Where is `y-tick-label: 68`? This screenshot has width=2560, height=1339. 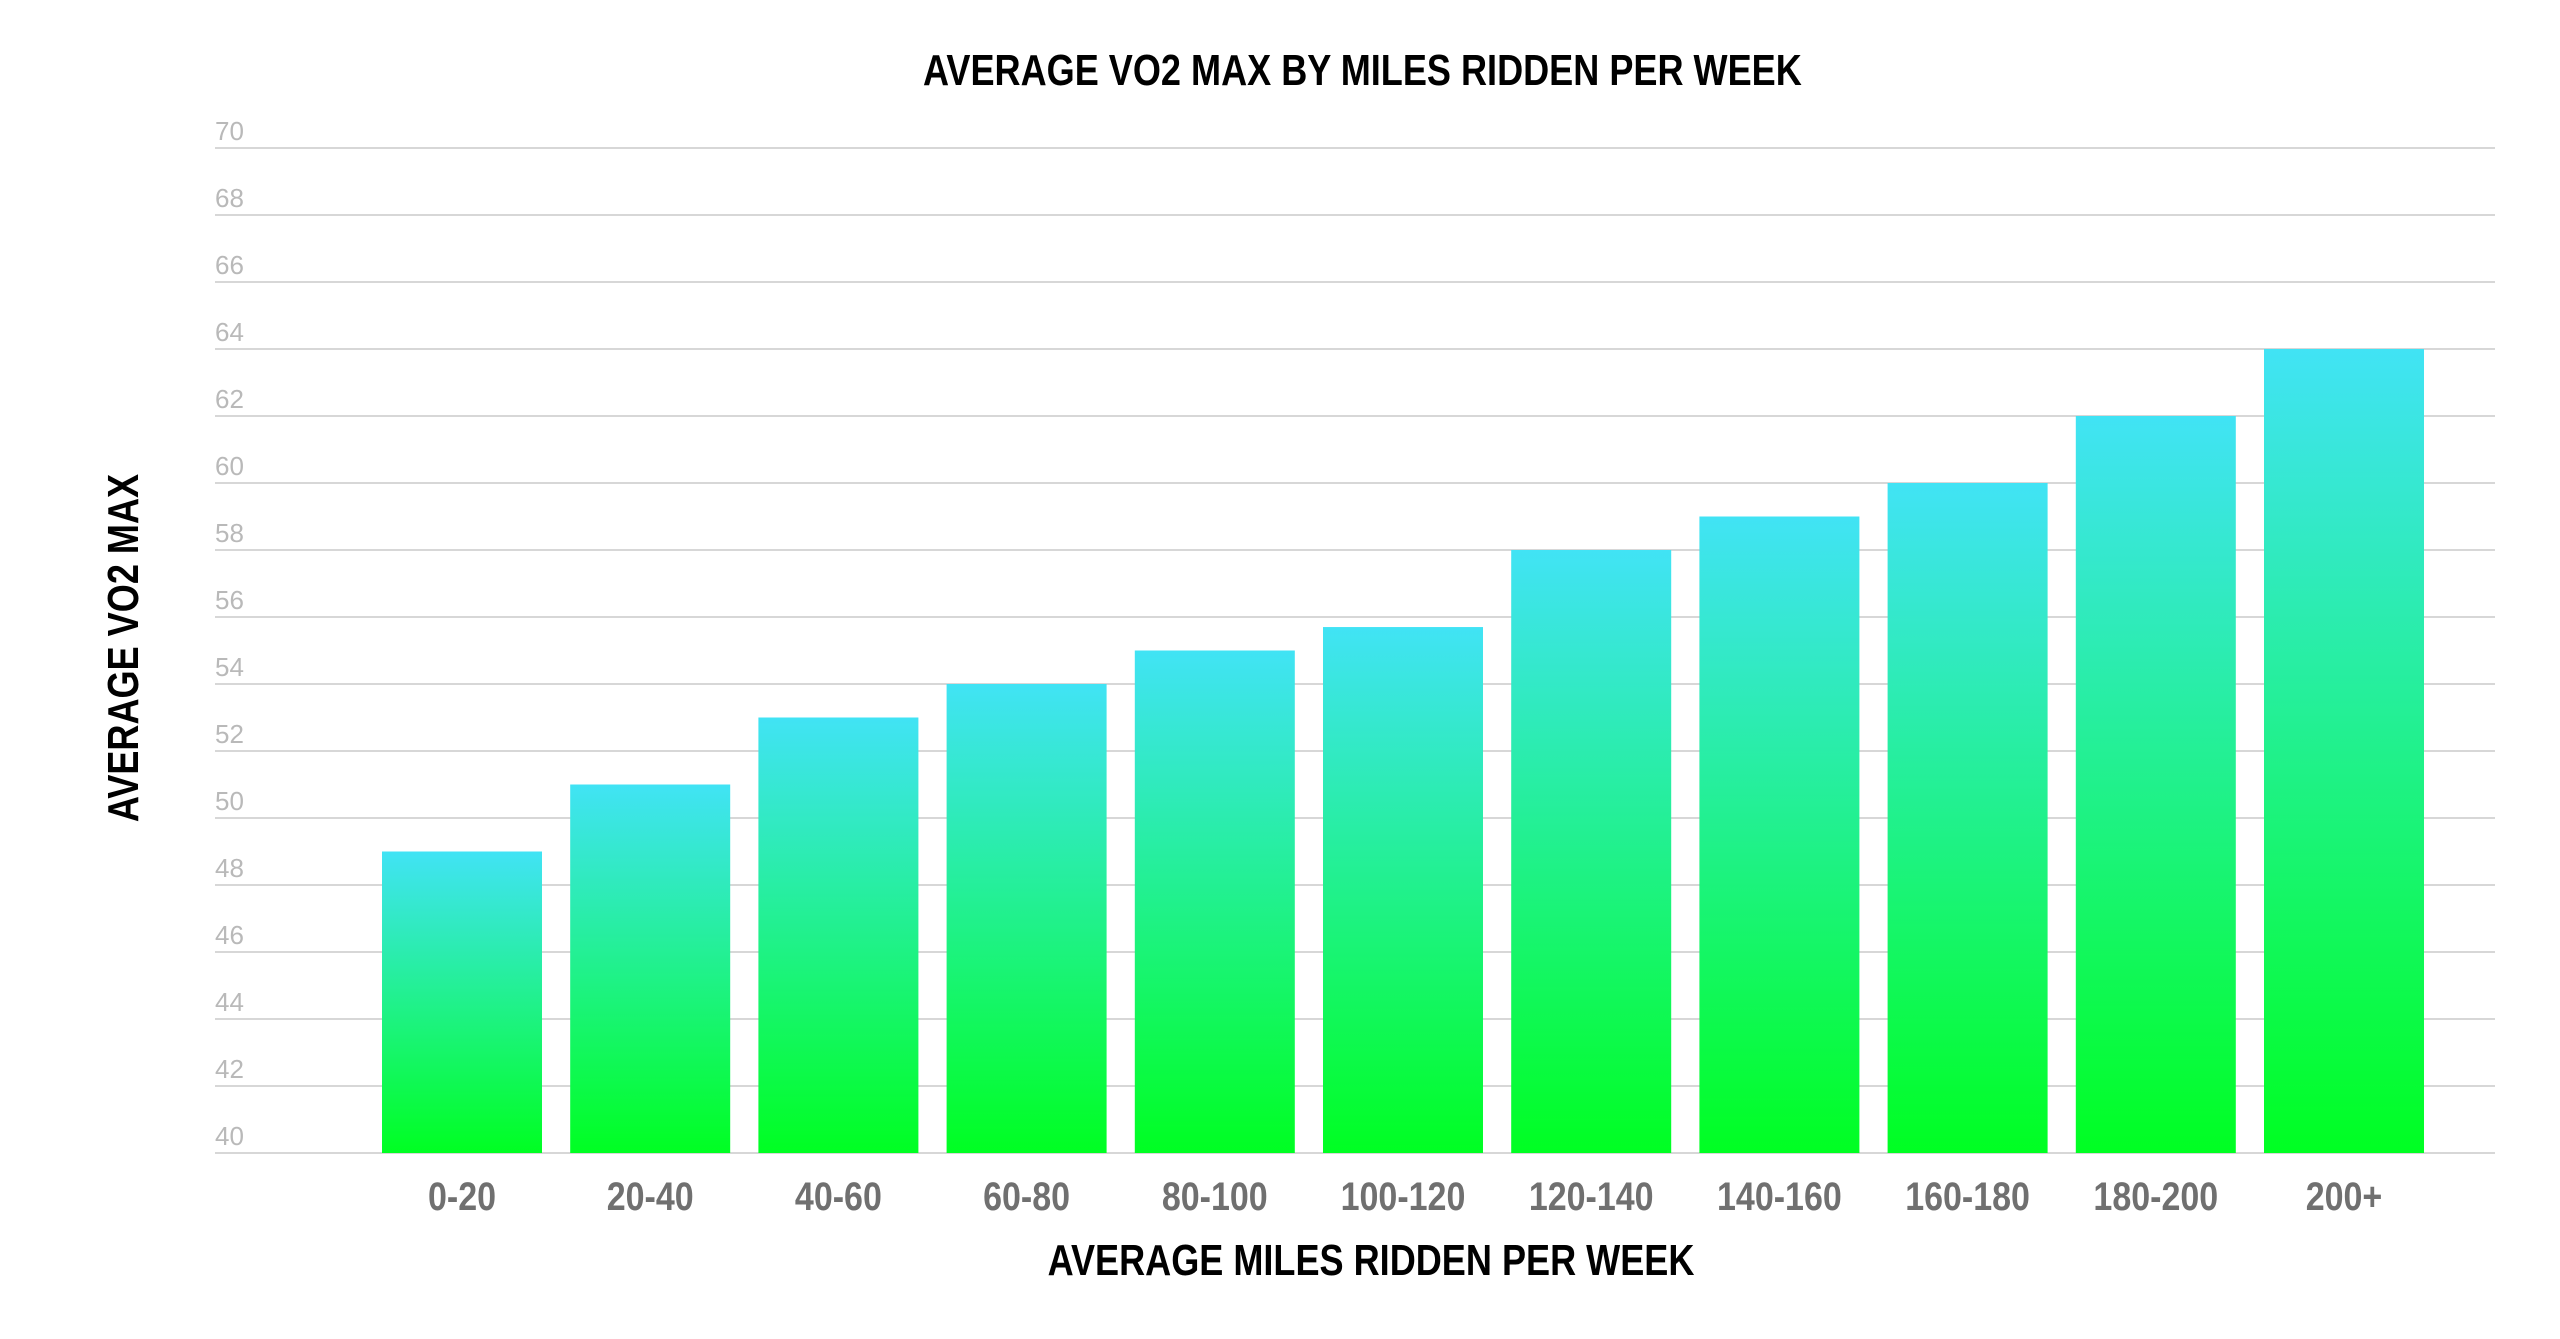
y-tick-label: 68 is located at coordinates (229, 198).